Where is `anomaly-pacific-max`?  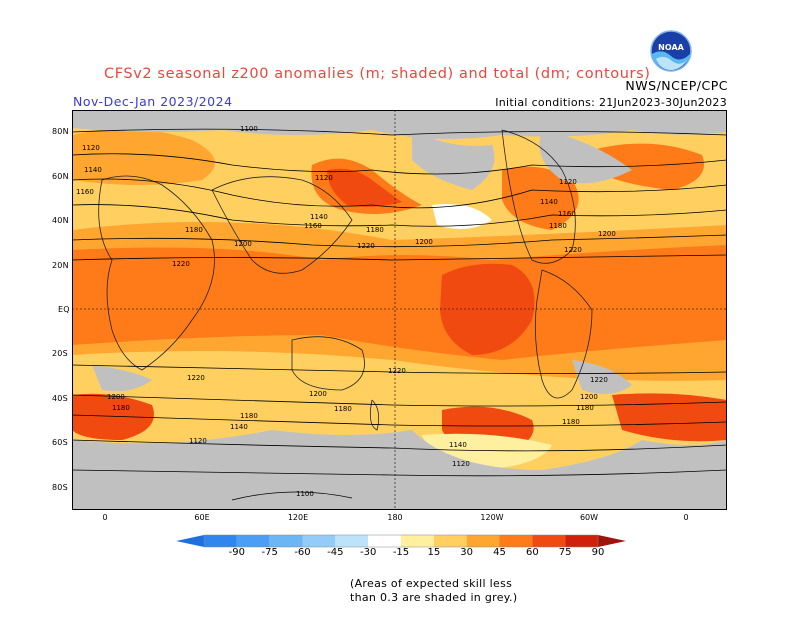
anomaly-pacific-max is located at coordinates (487, 309).